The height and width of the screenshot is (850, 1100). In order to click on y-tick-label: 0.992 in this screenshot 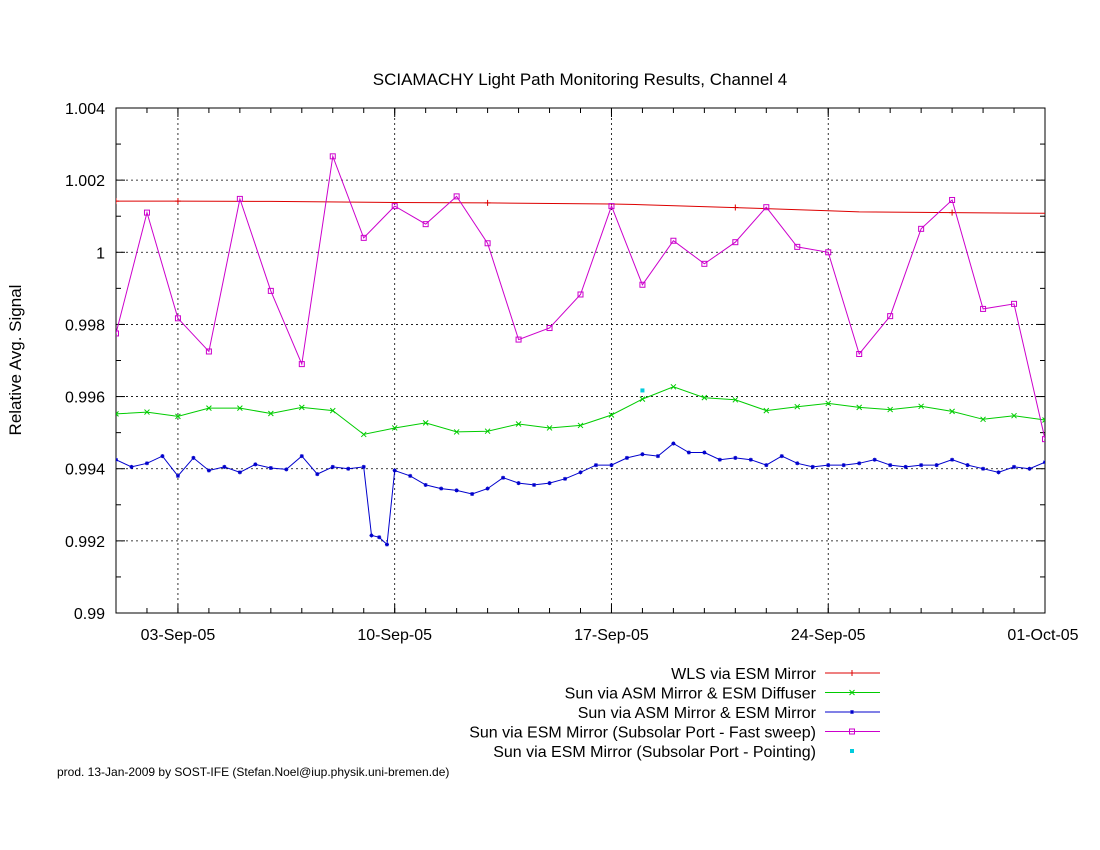, I will do `click(85, 542)`.